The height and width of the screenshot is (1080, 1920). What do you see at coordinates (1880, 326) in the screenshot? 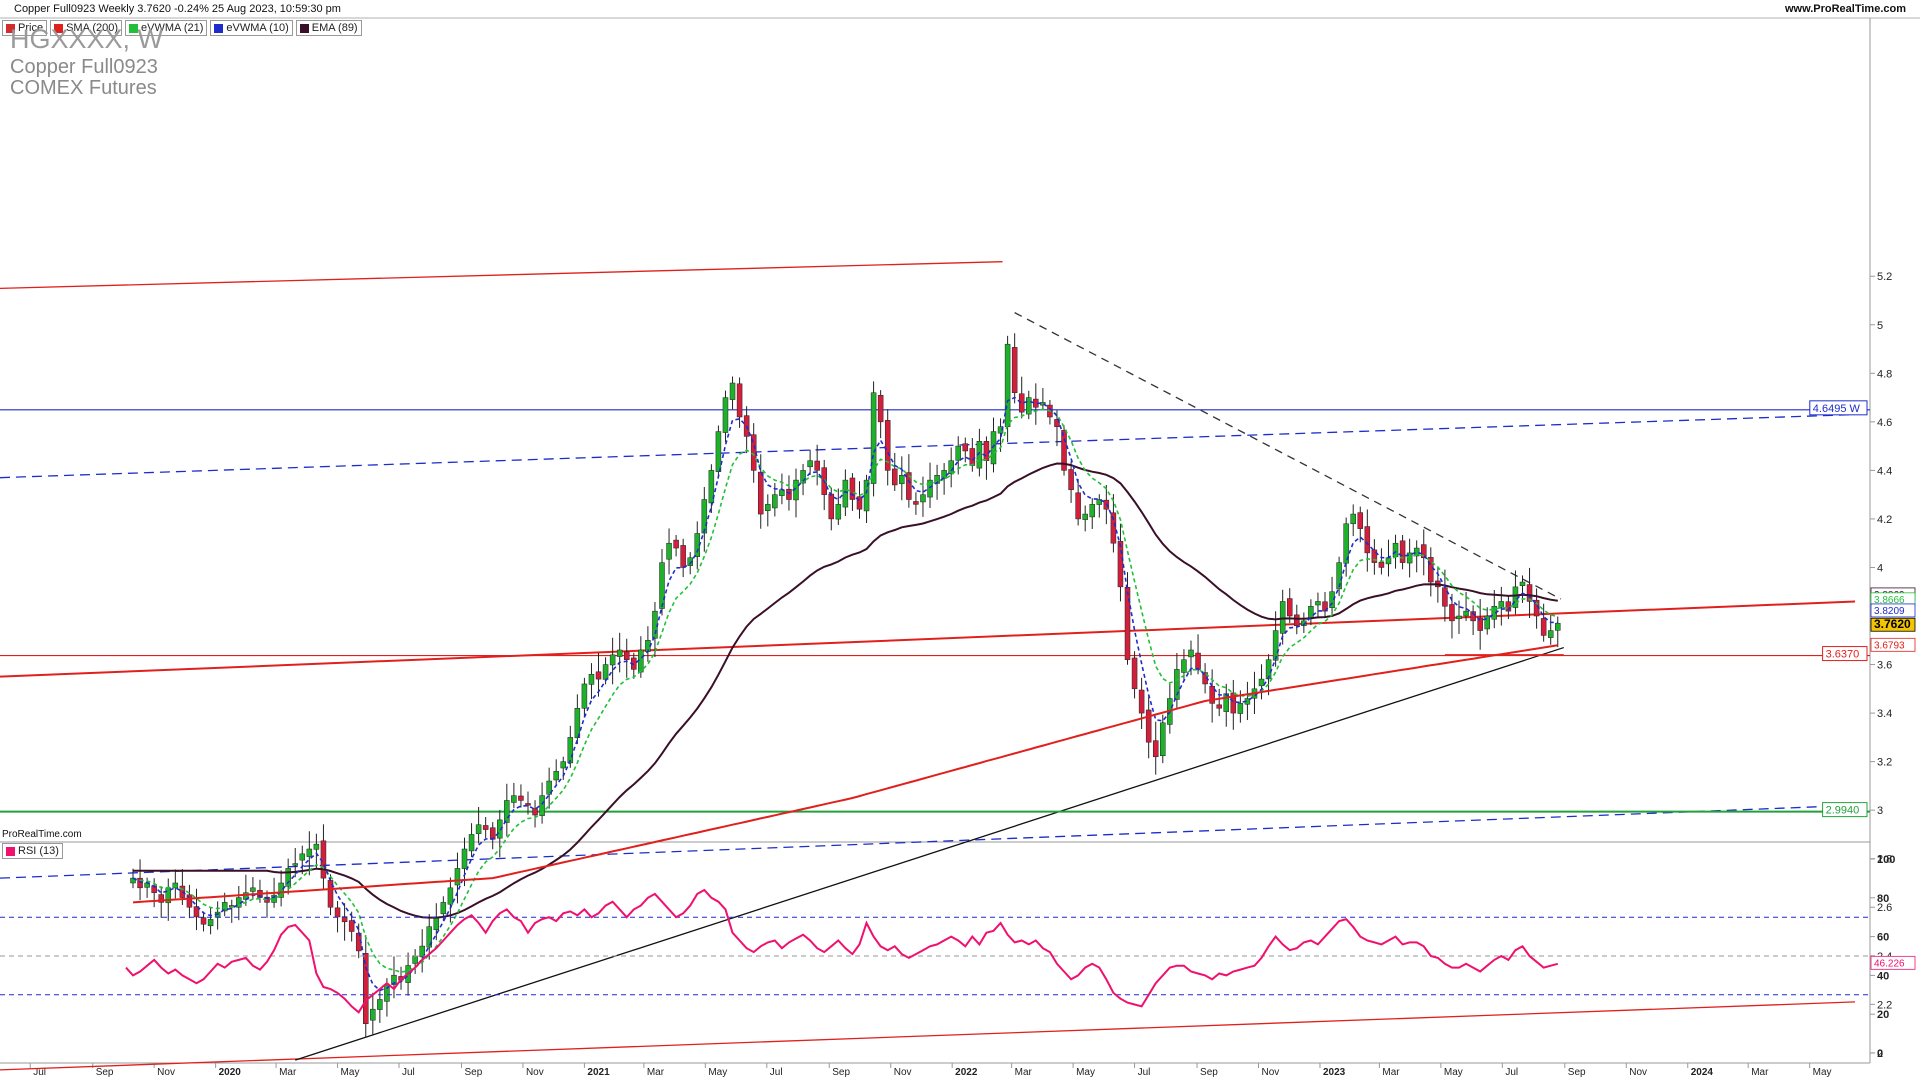
I see `y-tick-label: 5` at bounding box center [1880, 326].